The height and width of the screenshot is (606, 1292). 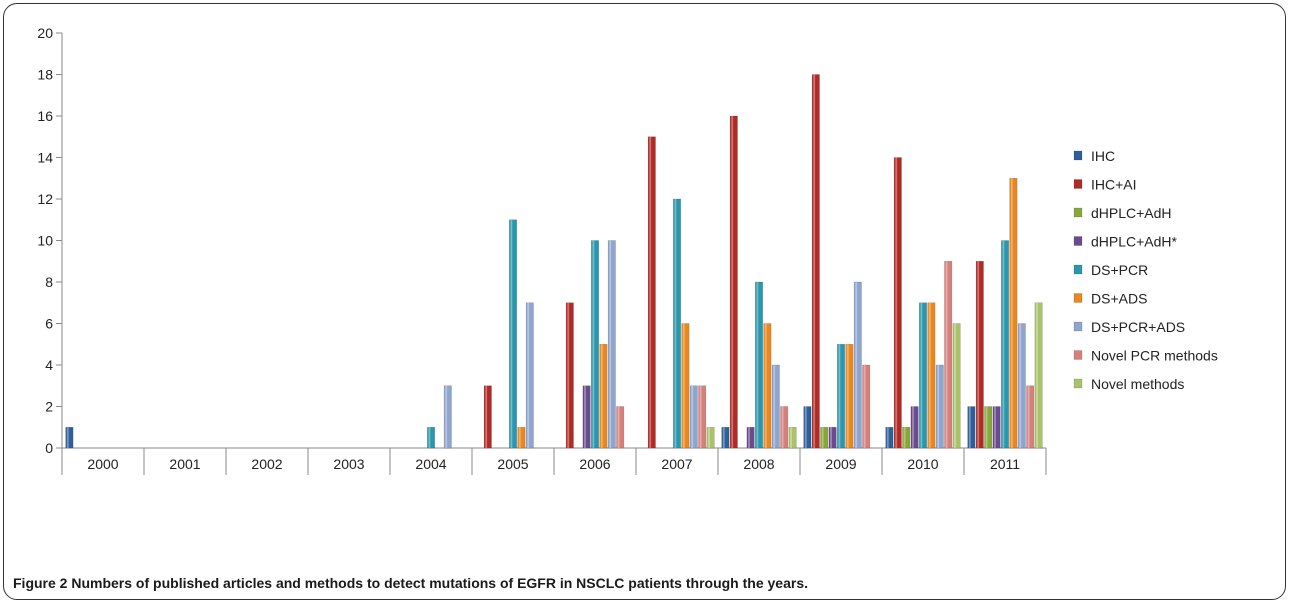 What do you see at coordinates (1131, 213) in the screenshot?
I see `legend-label: dHPLC+AdH` at bounding box center [1131, 213].